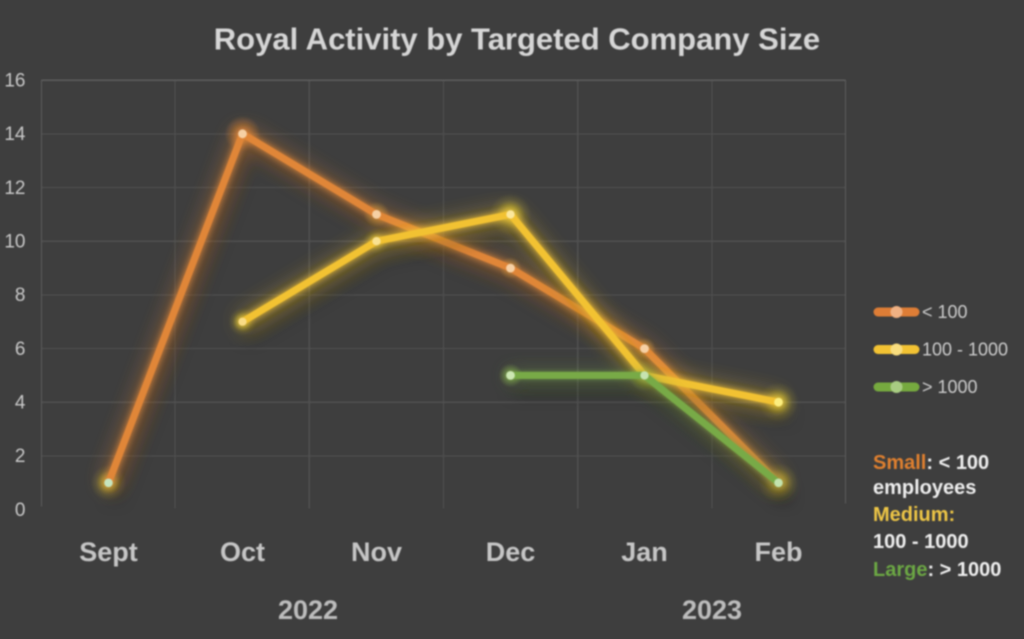 Image resolution: width=1024 pixels, height=639 pixels. Describe the element at coordinates (20, 403) in the screenshot. I see `svg-text: 4` at that location.